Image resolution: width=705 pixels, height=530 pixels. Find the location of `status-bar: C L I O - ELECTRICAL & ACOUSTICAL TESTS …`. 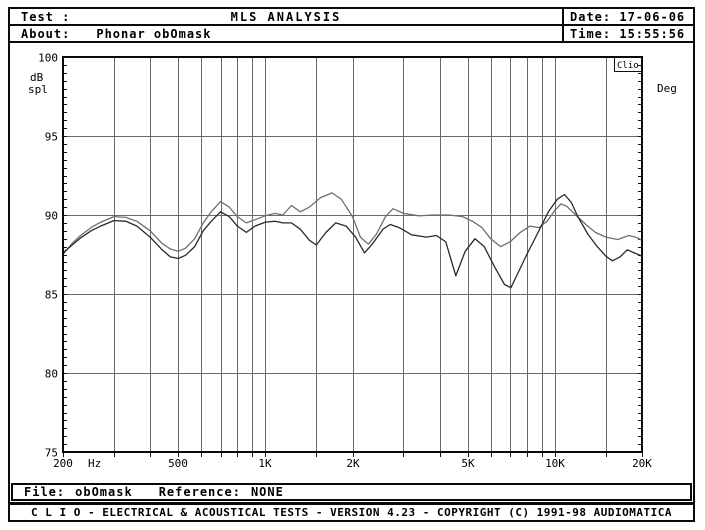

status-bar: C L I O - ELECTRICAL & ACOUSTICAL TESTS … is located at coordinates (351, 512).